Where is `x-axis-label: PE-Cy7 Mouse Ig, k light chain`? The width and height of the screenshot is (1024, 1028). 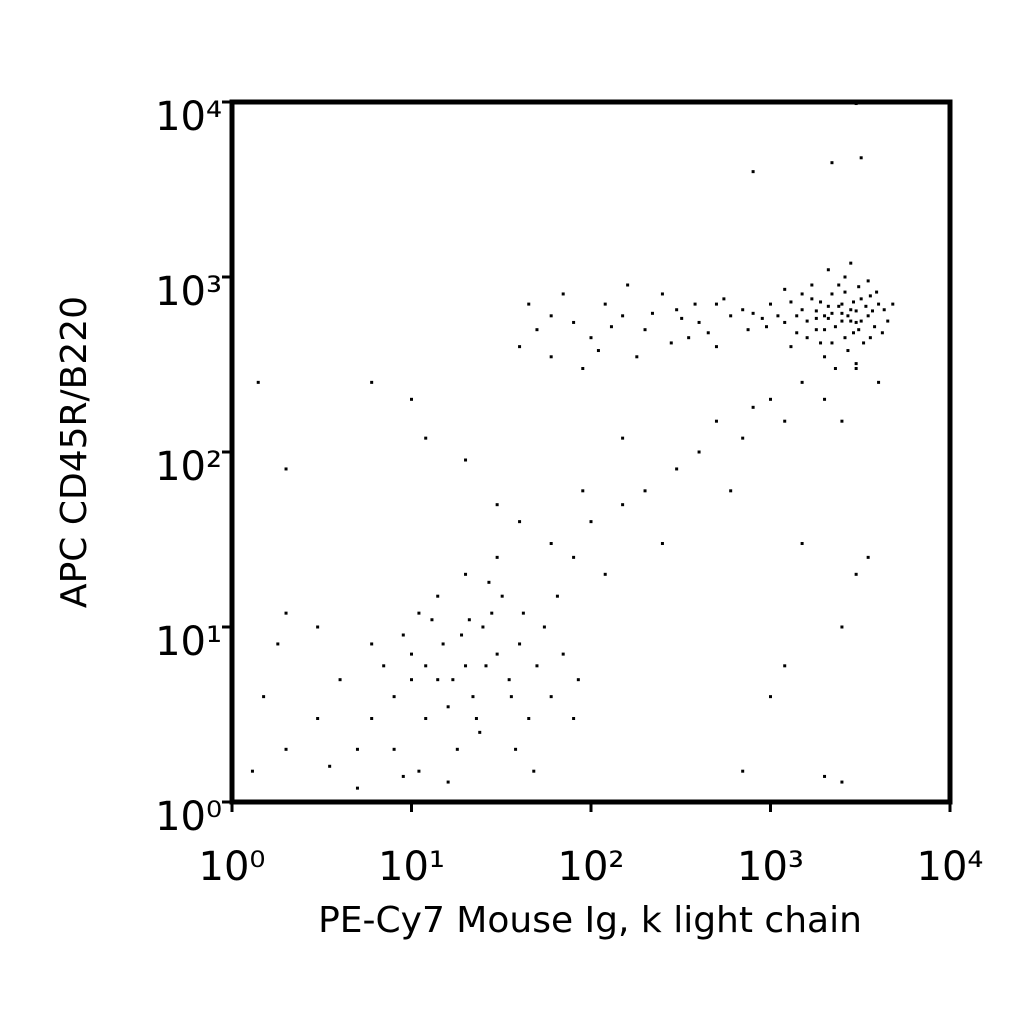
x-axis-label: PE-Cy7 Mouse Ig, k light chain is located at coordinates (590, 920).